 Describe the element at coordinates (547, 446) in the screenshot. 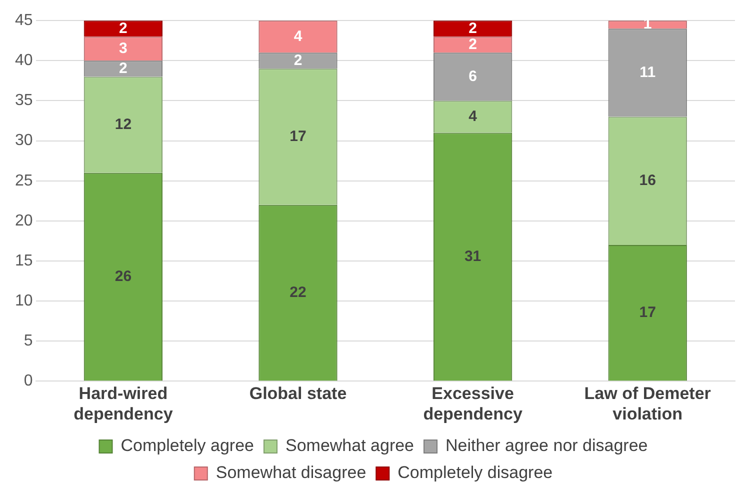

I see `legend-label: Neither agree nor disagree` at that location.